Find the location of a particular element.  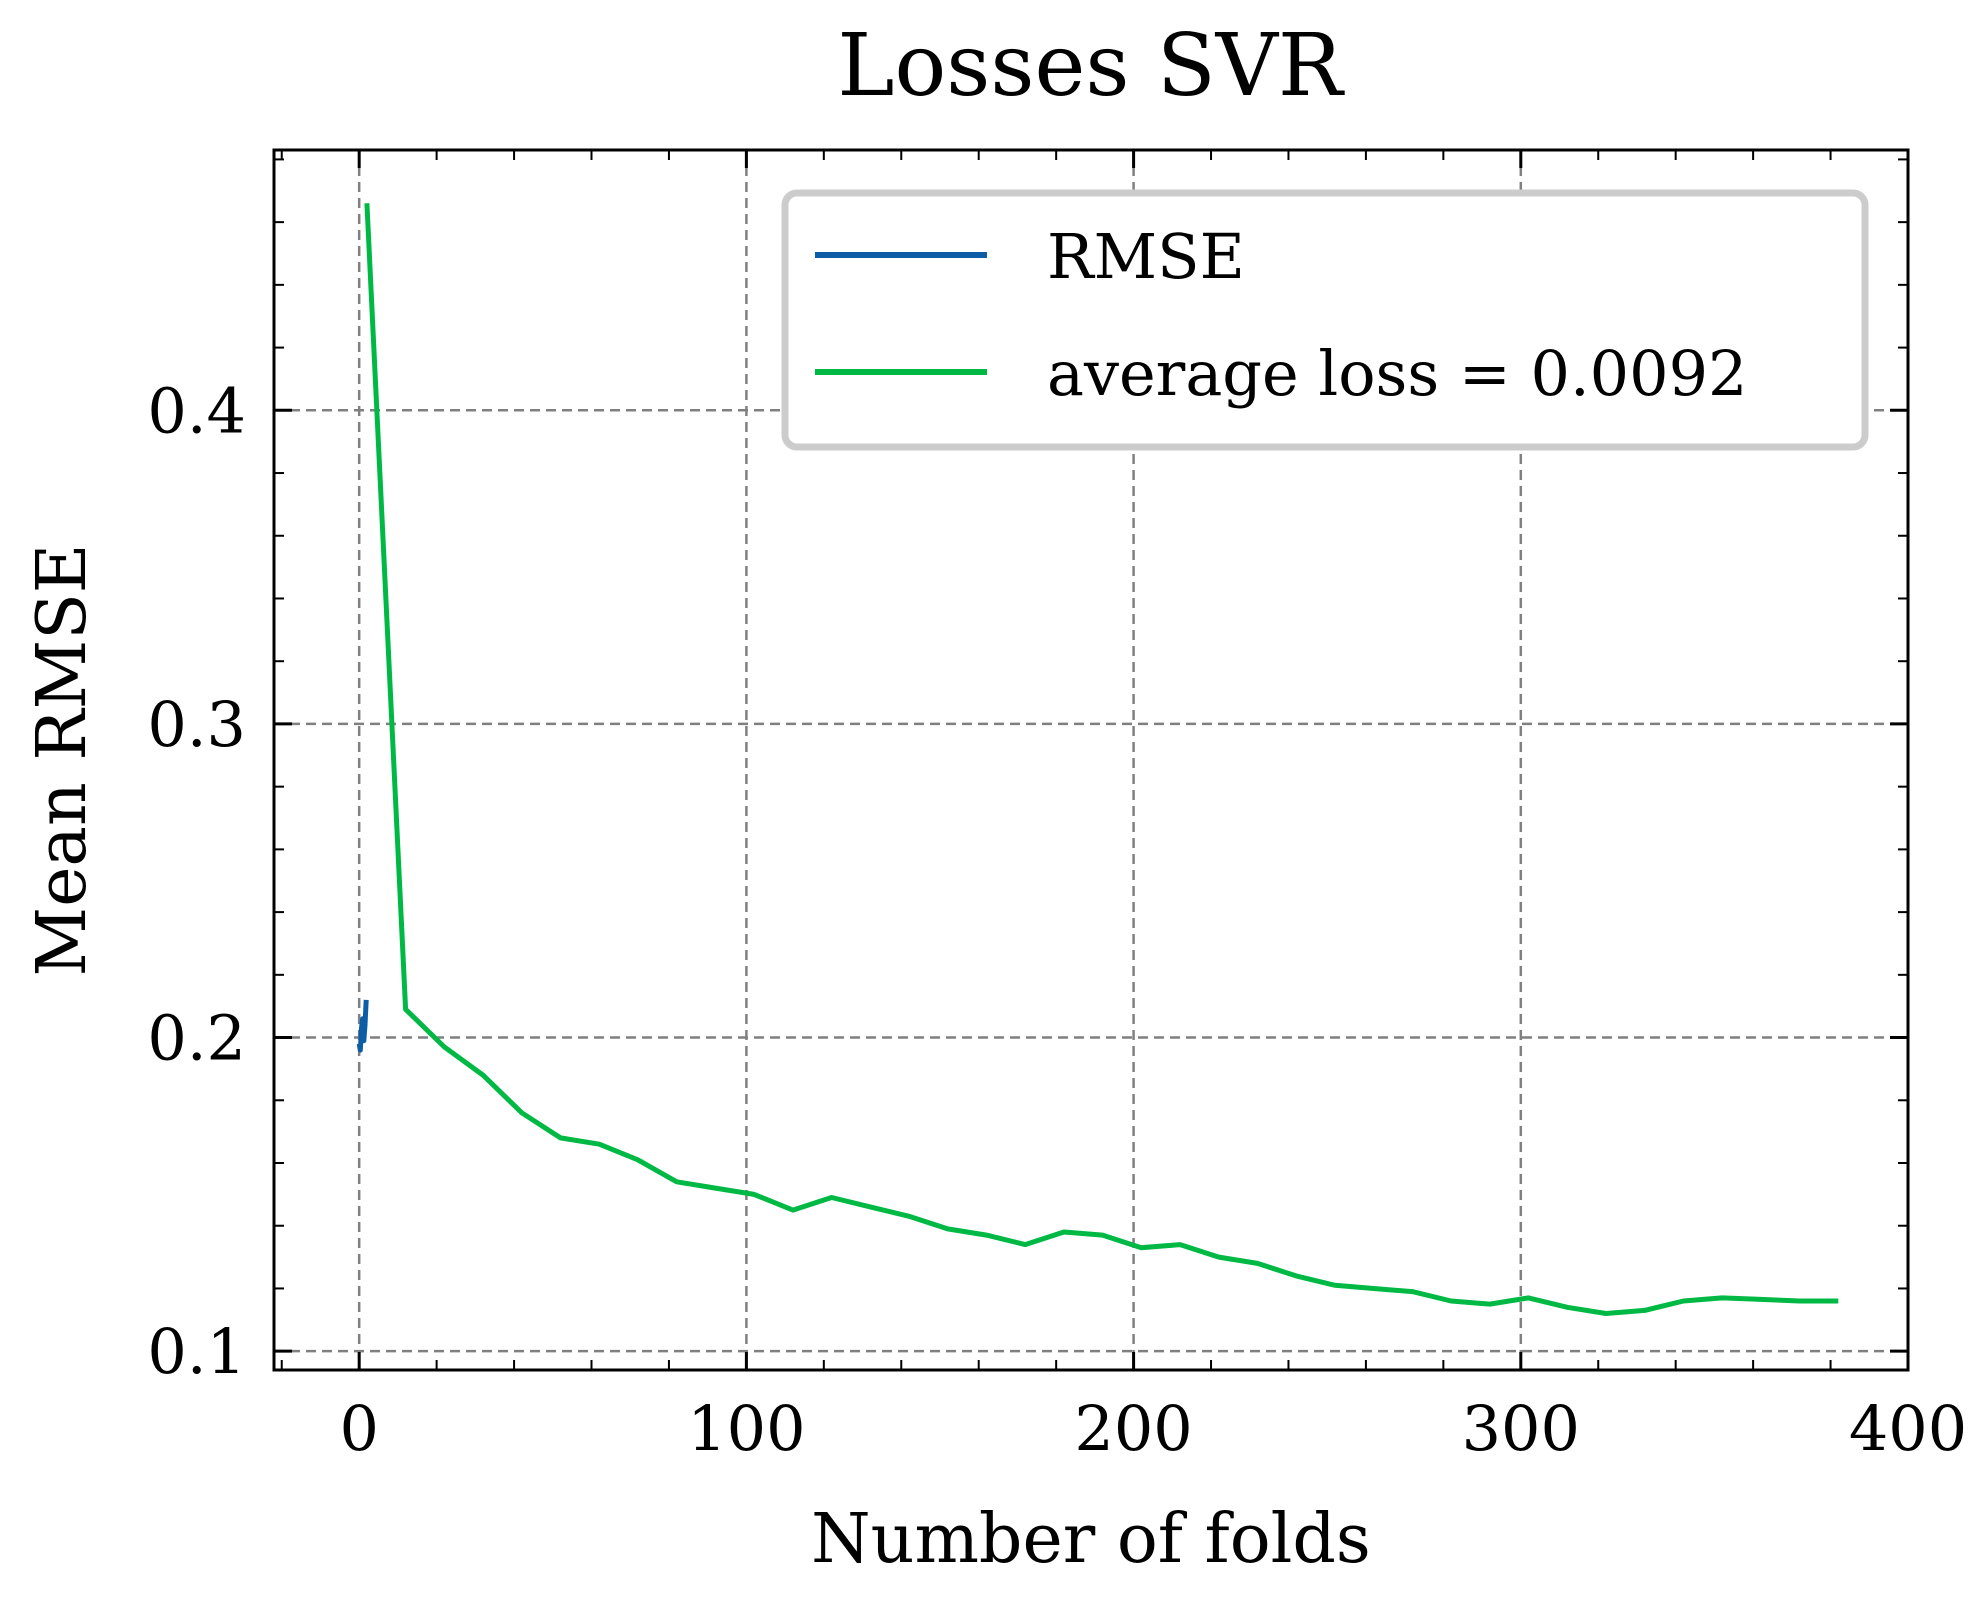

x-tick-label: 400 is located at coordinates (1908, 1428).